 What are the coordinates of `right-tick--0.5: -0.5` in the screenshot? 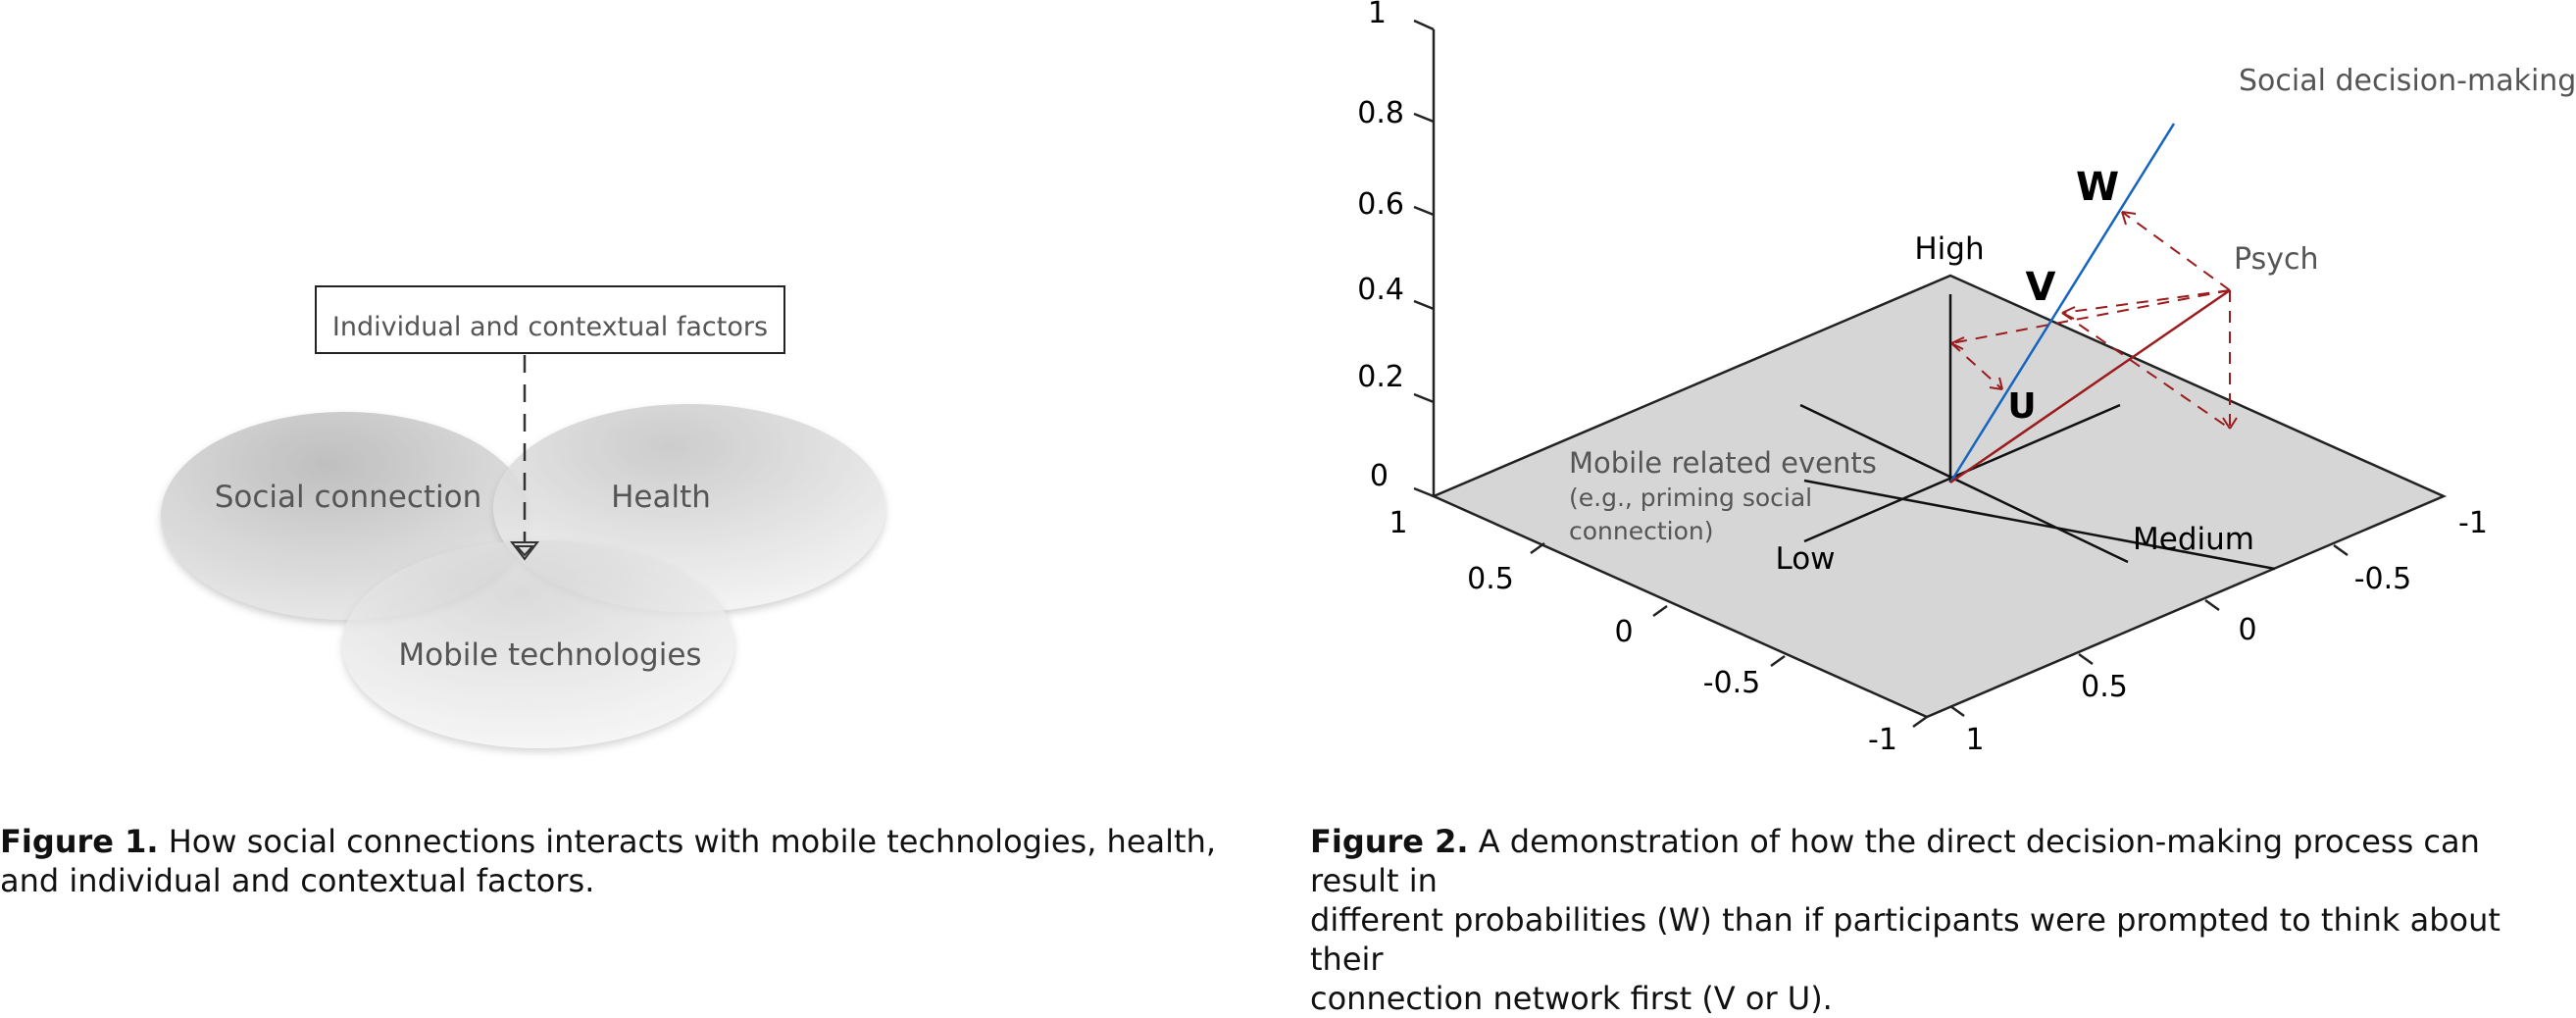 It's located at (2383, 579).